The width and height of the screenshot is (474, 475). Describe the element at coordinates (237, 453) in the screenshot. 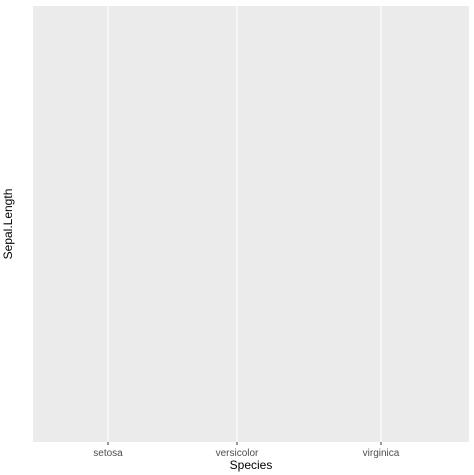

I see `x-tick-label: versicolor` at that location.